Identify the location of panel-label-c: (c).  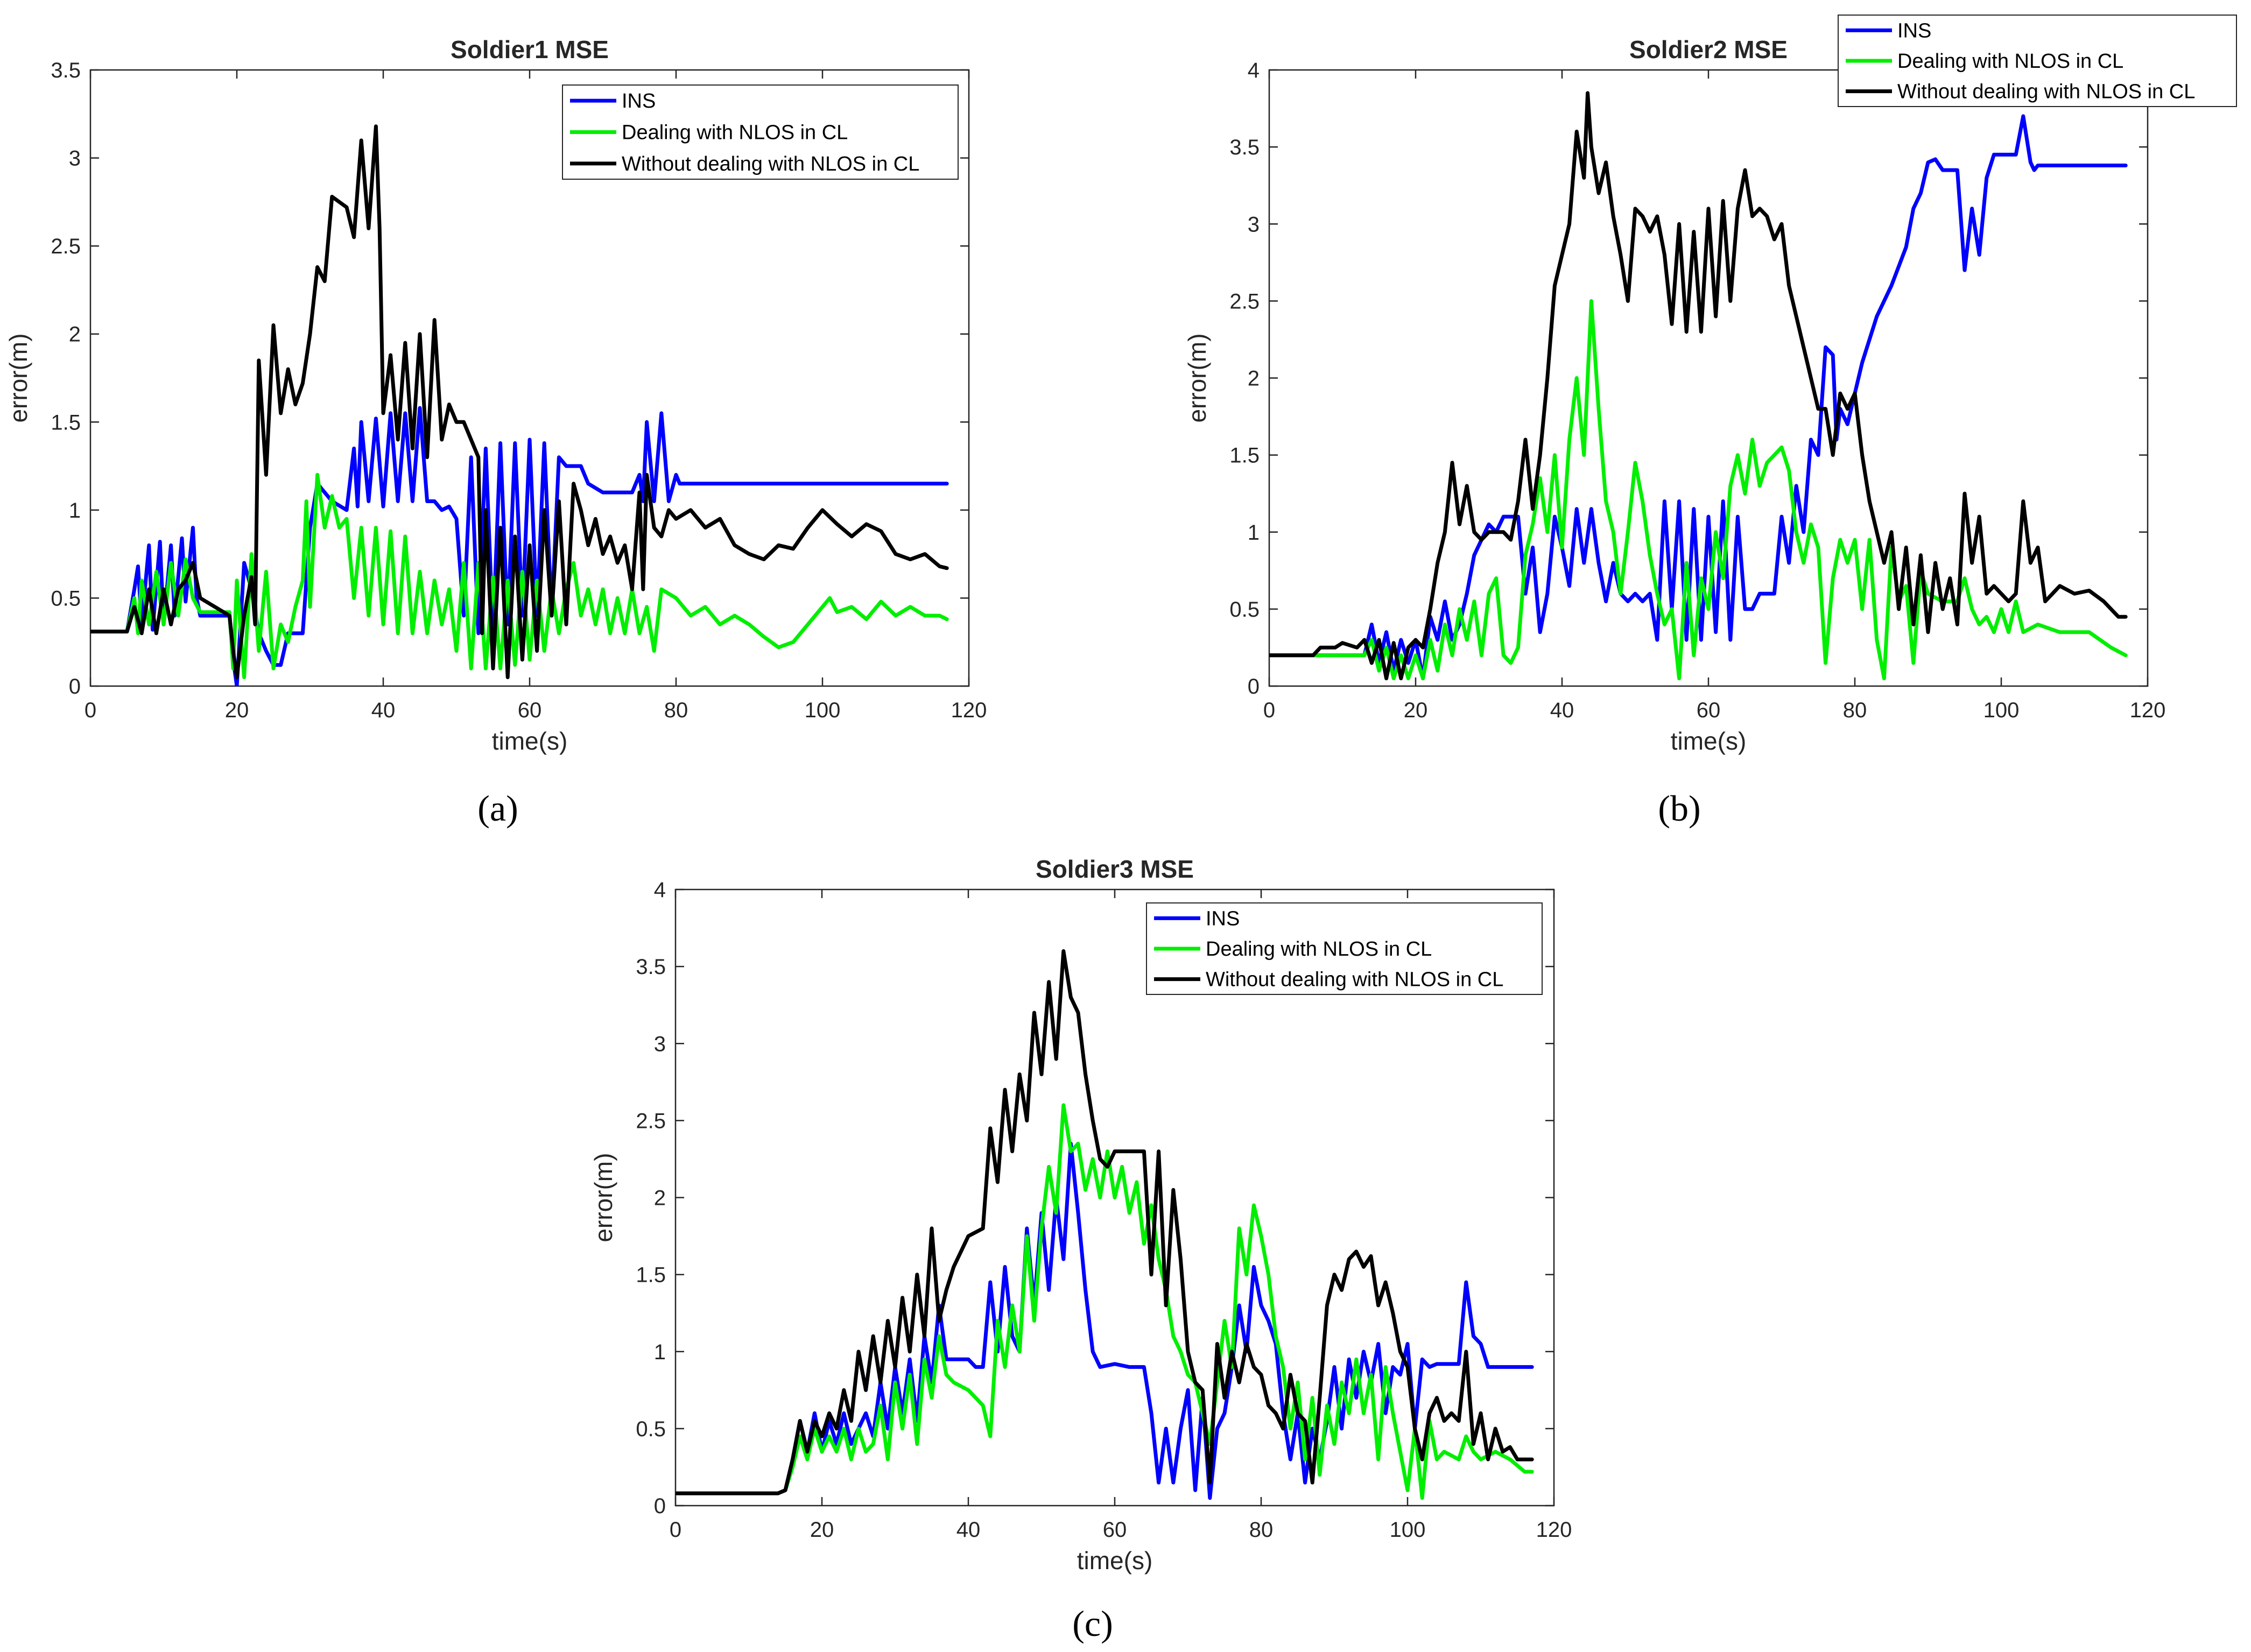
(1092, 1623).